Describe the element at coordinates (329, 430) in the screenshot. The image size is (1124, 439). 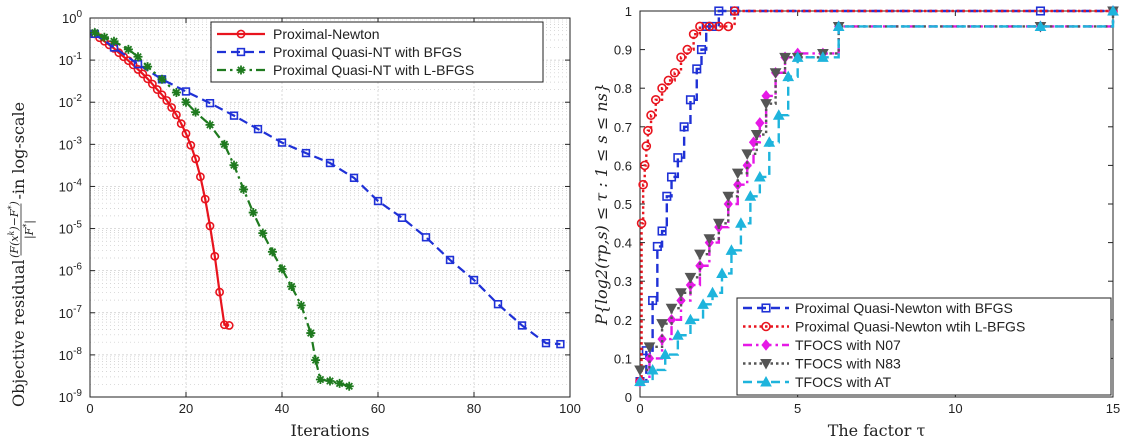
I see `x-axis-label: Iterations` at that location.